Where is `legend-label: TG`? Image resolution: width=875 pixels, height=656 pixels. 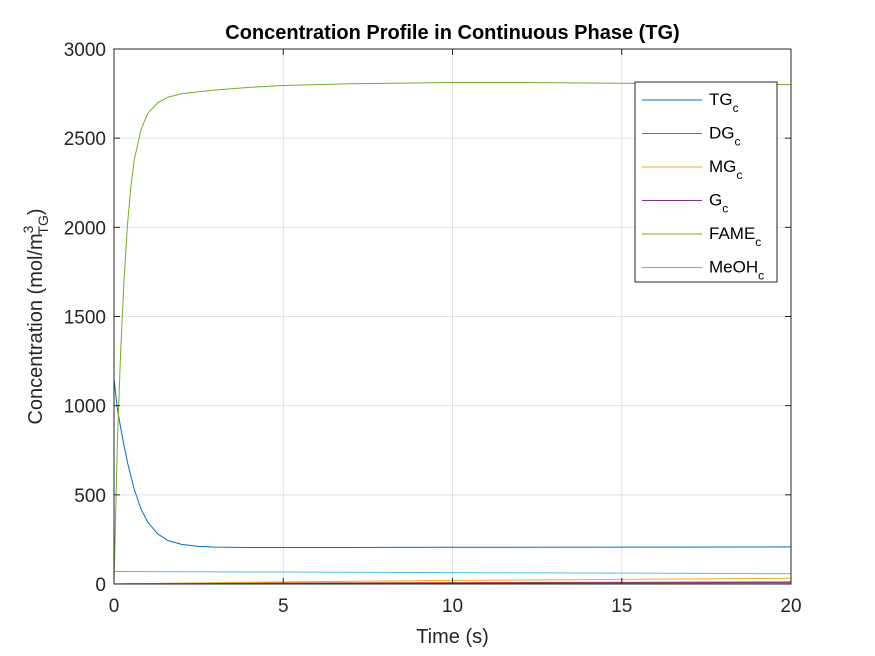
legend-label: TG is located at coordinates (721, 99).